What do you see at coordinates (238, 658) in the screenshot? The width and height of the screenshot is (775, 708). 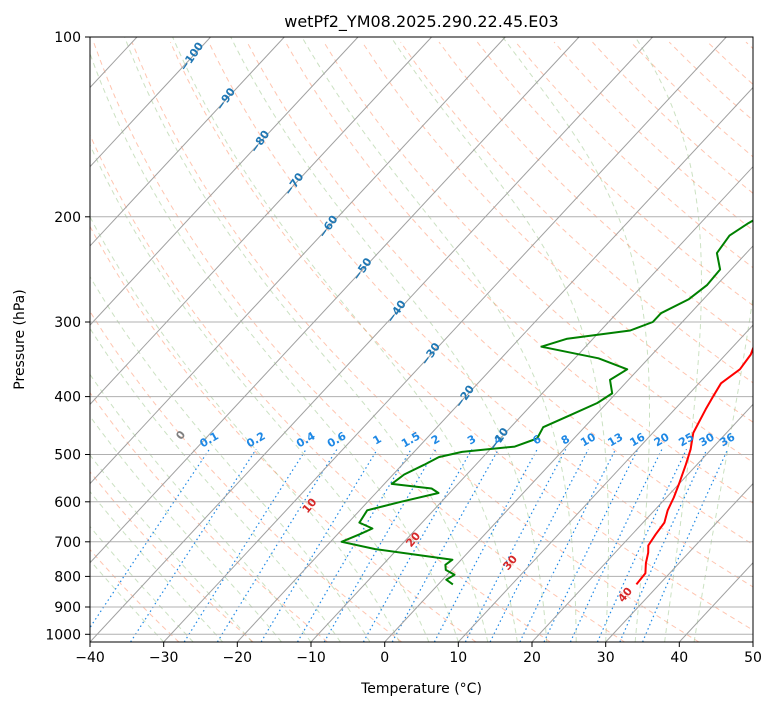 I see `x-tick-label: −20` at bounding box center [238, 658].